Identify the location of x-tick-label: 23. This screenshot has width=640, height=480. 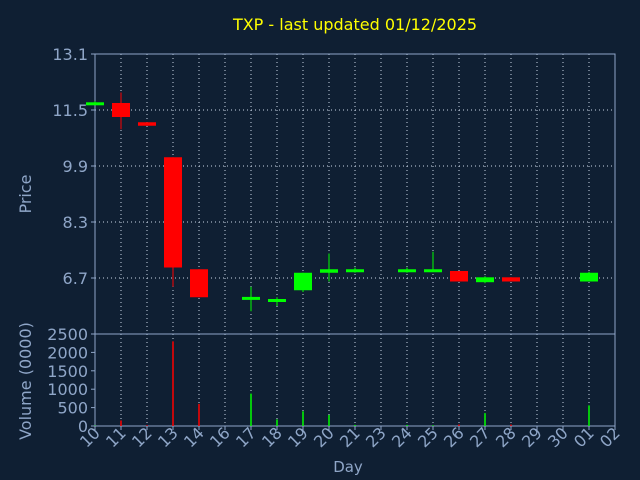
(376, 437).